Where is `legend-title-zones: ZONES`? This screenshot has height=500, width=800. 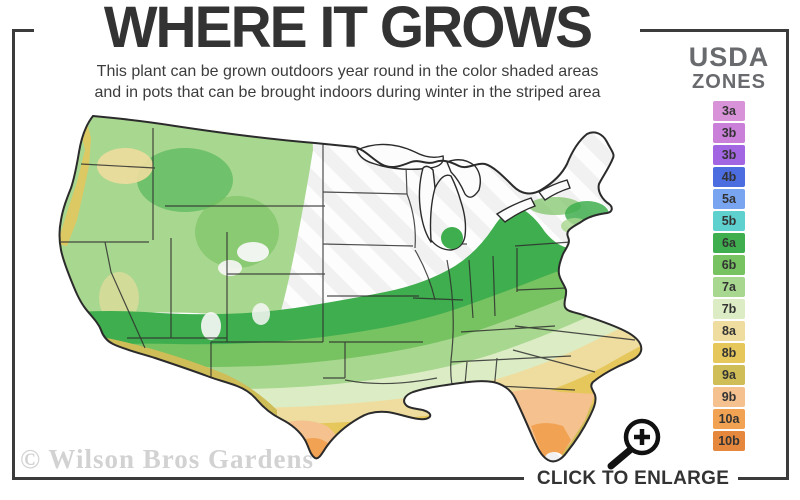
legend-title-zones: ZONES is located at coordinates (729, 82).